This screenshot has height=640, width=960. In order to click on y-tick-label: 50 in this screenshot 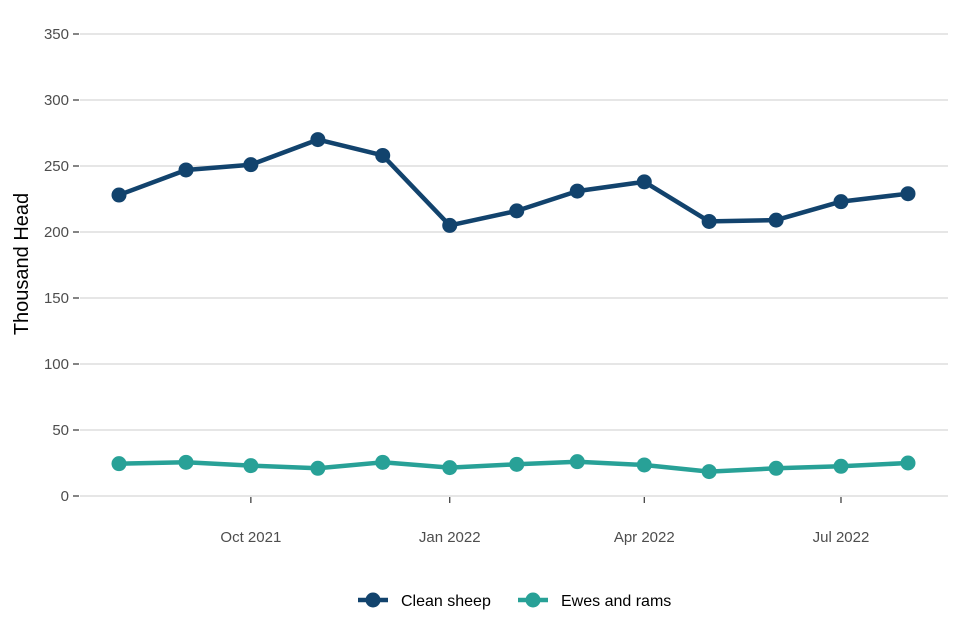, I will do `click(60, 430)`.